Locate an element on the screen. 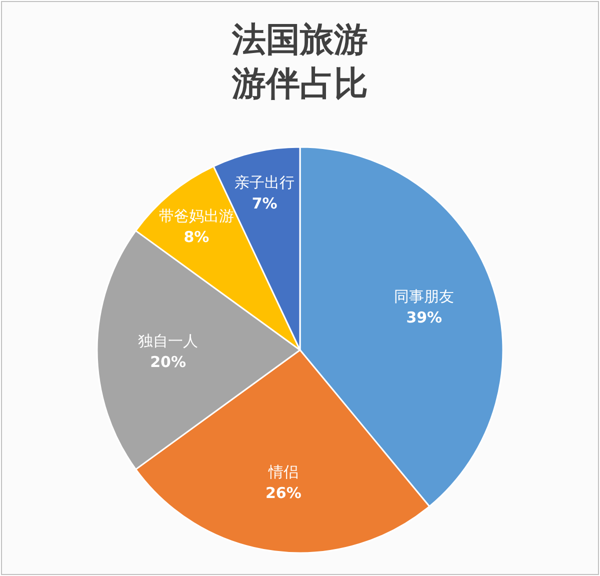  slice-label: 同事朋友 is located at coordinates (424, 296).